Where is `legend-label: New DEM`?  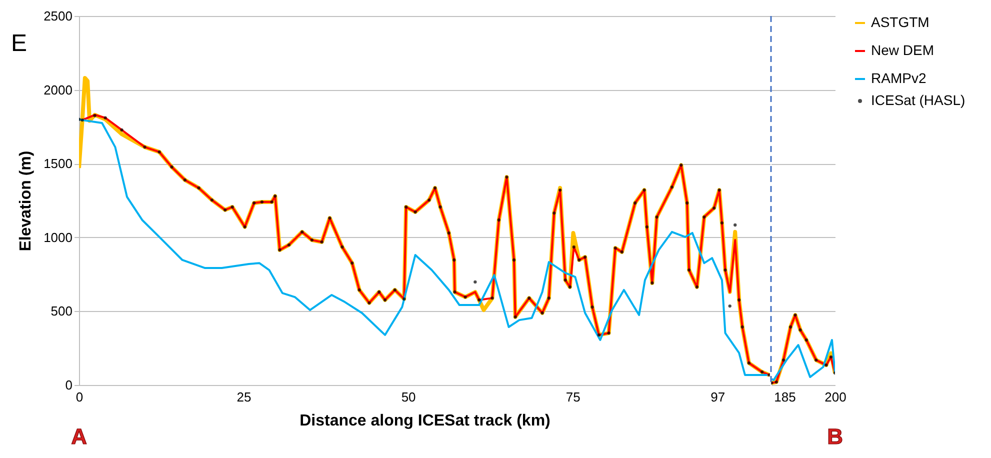
legend-label: New DEM is located at coordinates (902, 50).